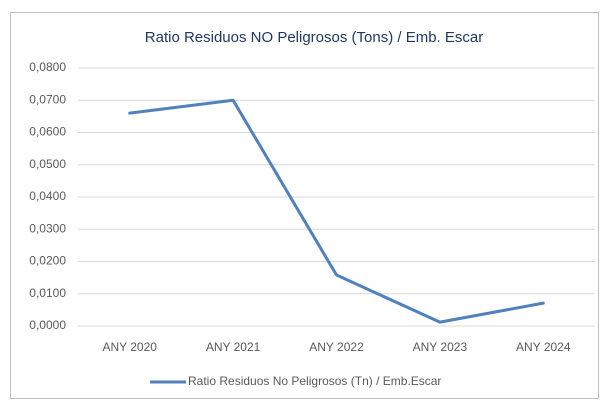  What do you see at coordinates (47, 293) in the screenshot?
I see `y-tick-label: 0,0100` at bounding box center [47, 293].